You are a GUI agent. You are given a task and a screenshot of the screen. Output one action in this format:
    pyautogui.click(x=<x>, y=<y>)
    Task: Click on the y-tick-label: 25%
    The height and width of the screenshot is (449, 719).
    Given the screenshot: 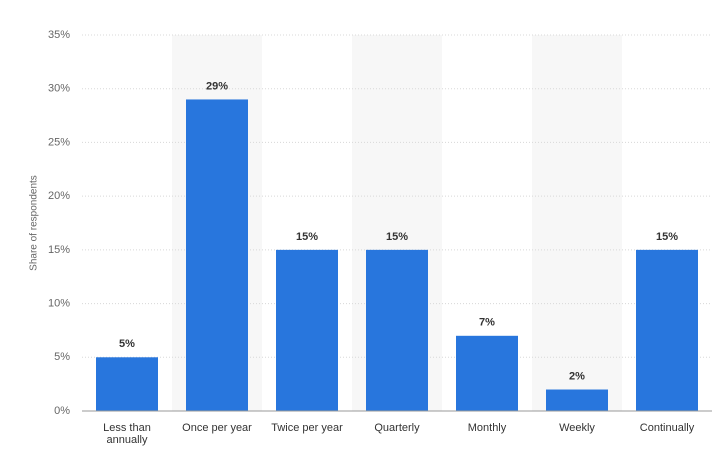 What is the action you would take?
    pyautogui.click(x=59, y=142)
    